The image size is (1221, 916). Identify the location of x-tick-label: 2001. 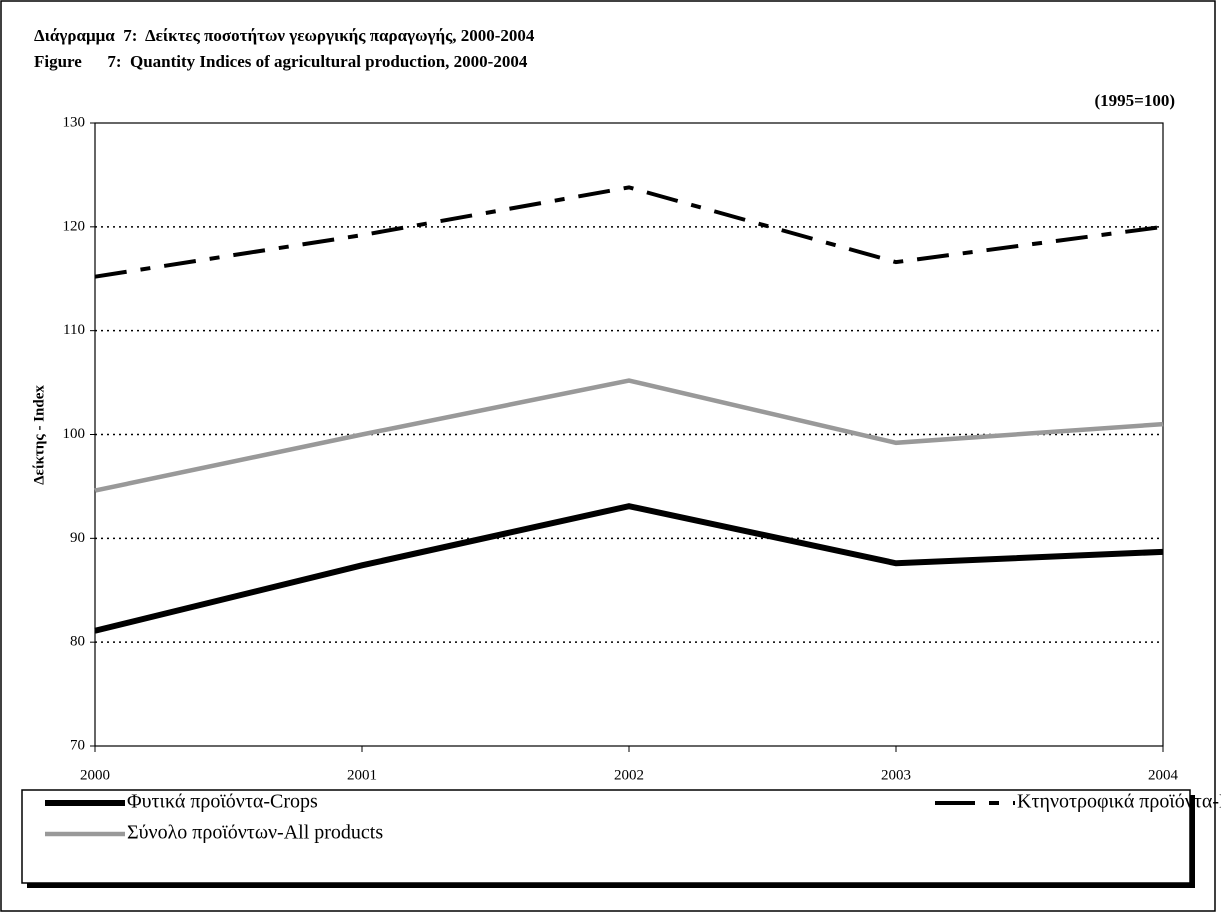
(362, 775).